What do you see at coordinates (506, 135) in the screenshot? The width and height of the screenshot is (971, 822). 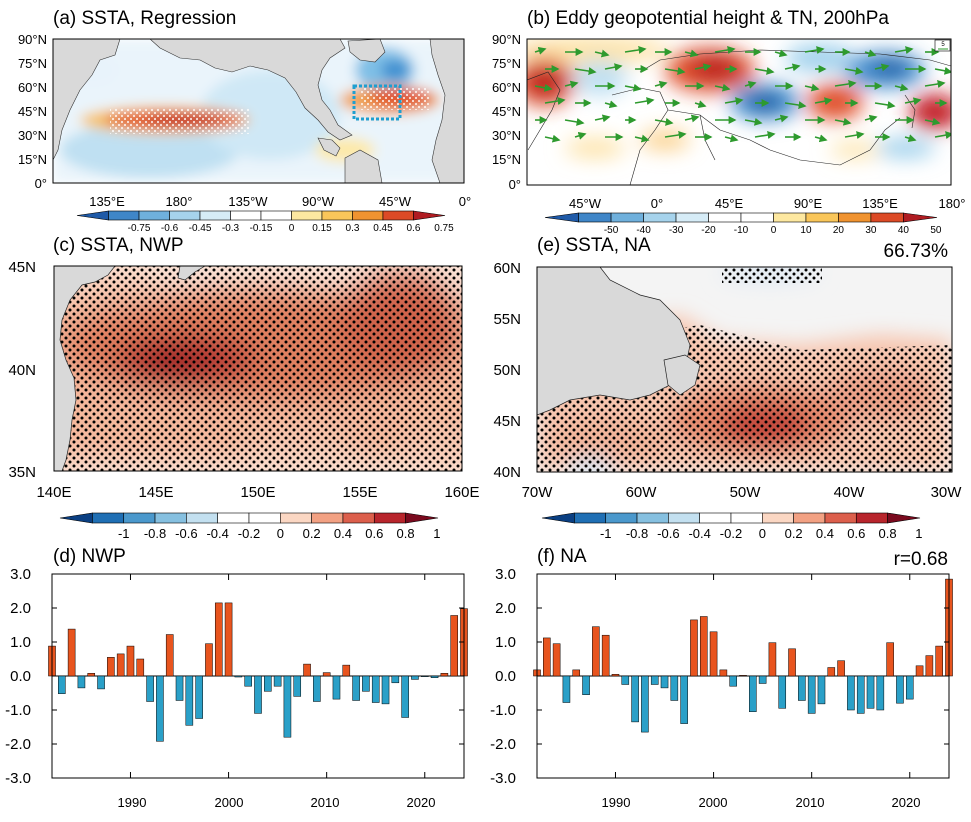 I see `panel-b-ytick: 30°N` at bounding box center [506, 135].